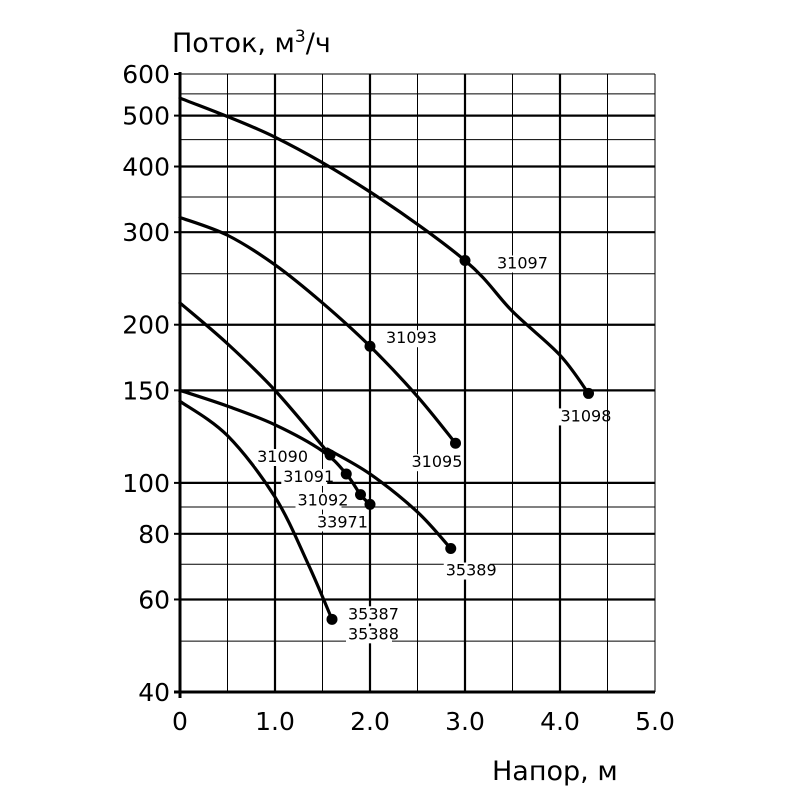 The height and width of the screenshot is (800, 800). What do you see at coordinates (370, 721) in the screenshot?
I see `x-tick-label: 2.0` at bounding box center [370, 721].